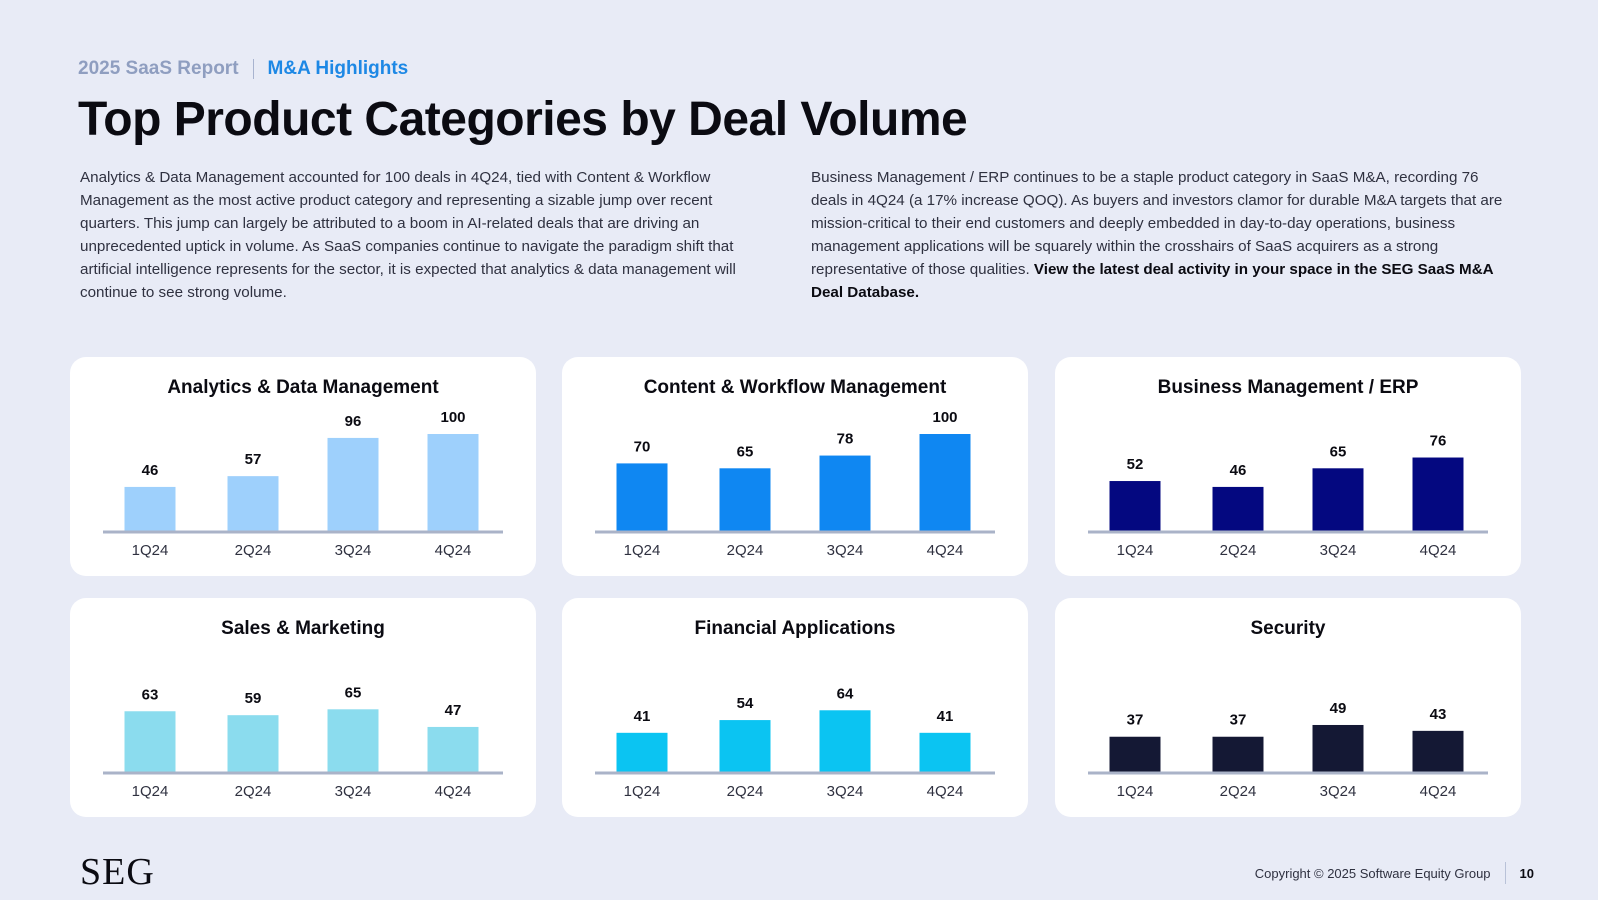  What do you see at coordinates (353, 421) in the screenshot?
I see `data-label: 96` at bounding box center [353, 421].